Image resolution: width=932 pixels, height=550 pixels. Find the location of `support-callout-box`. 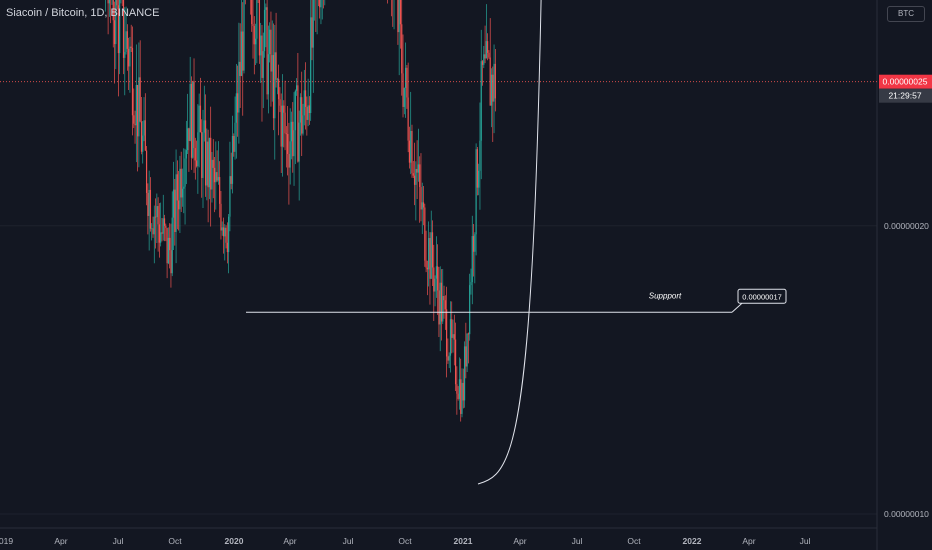

support-callout-box is located at coordinates (762, 296).